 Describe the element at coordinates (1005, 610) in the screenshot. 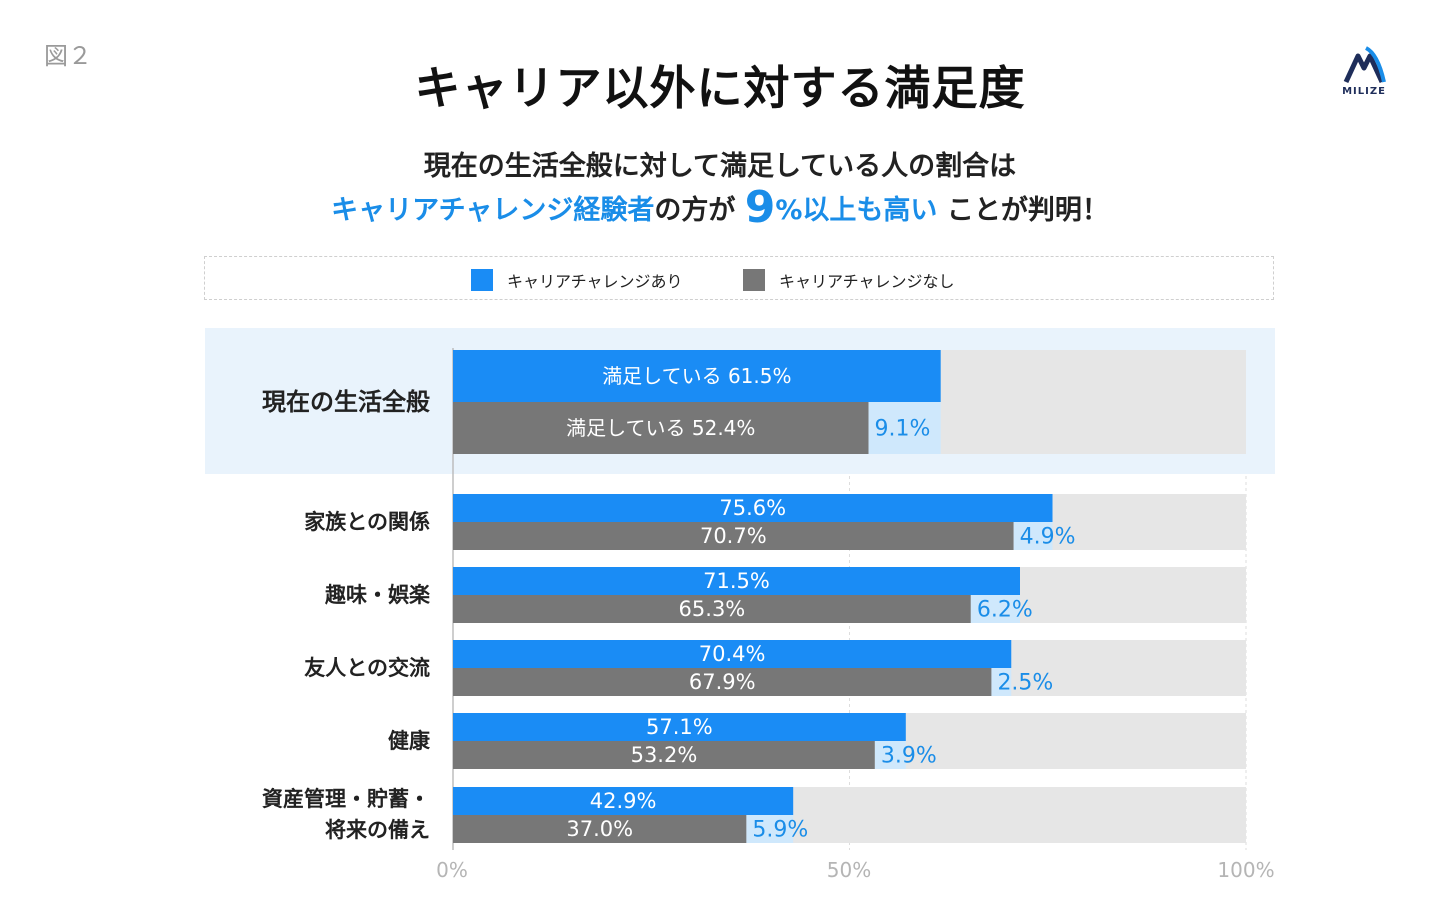

I see `difference-label: 6.2%` at that location.